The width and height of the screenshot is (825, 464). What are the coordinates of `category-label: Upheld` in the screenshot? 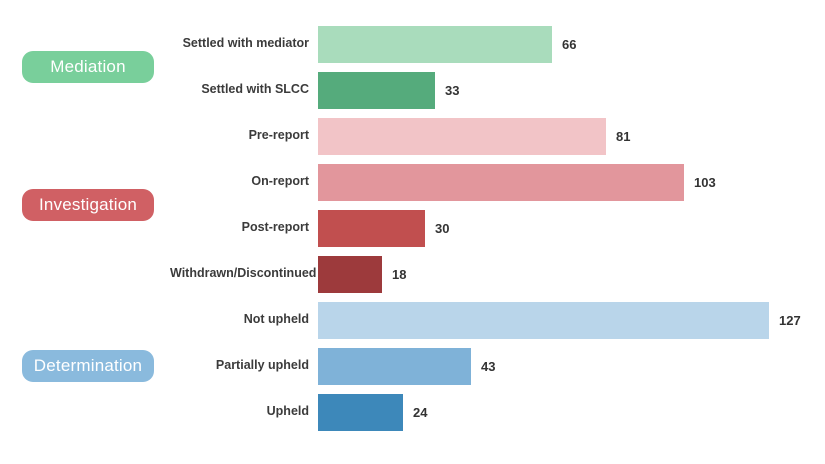 It's located at (287, 411).